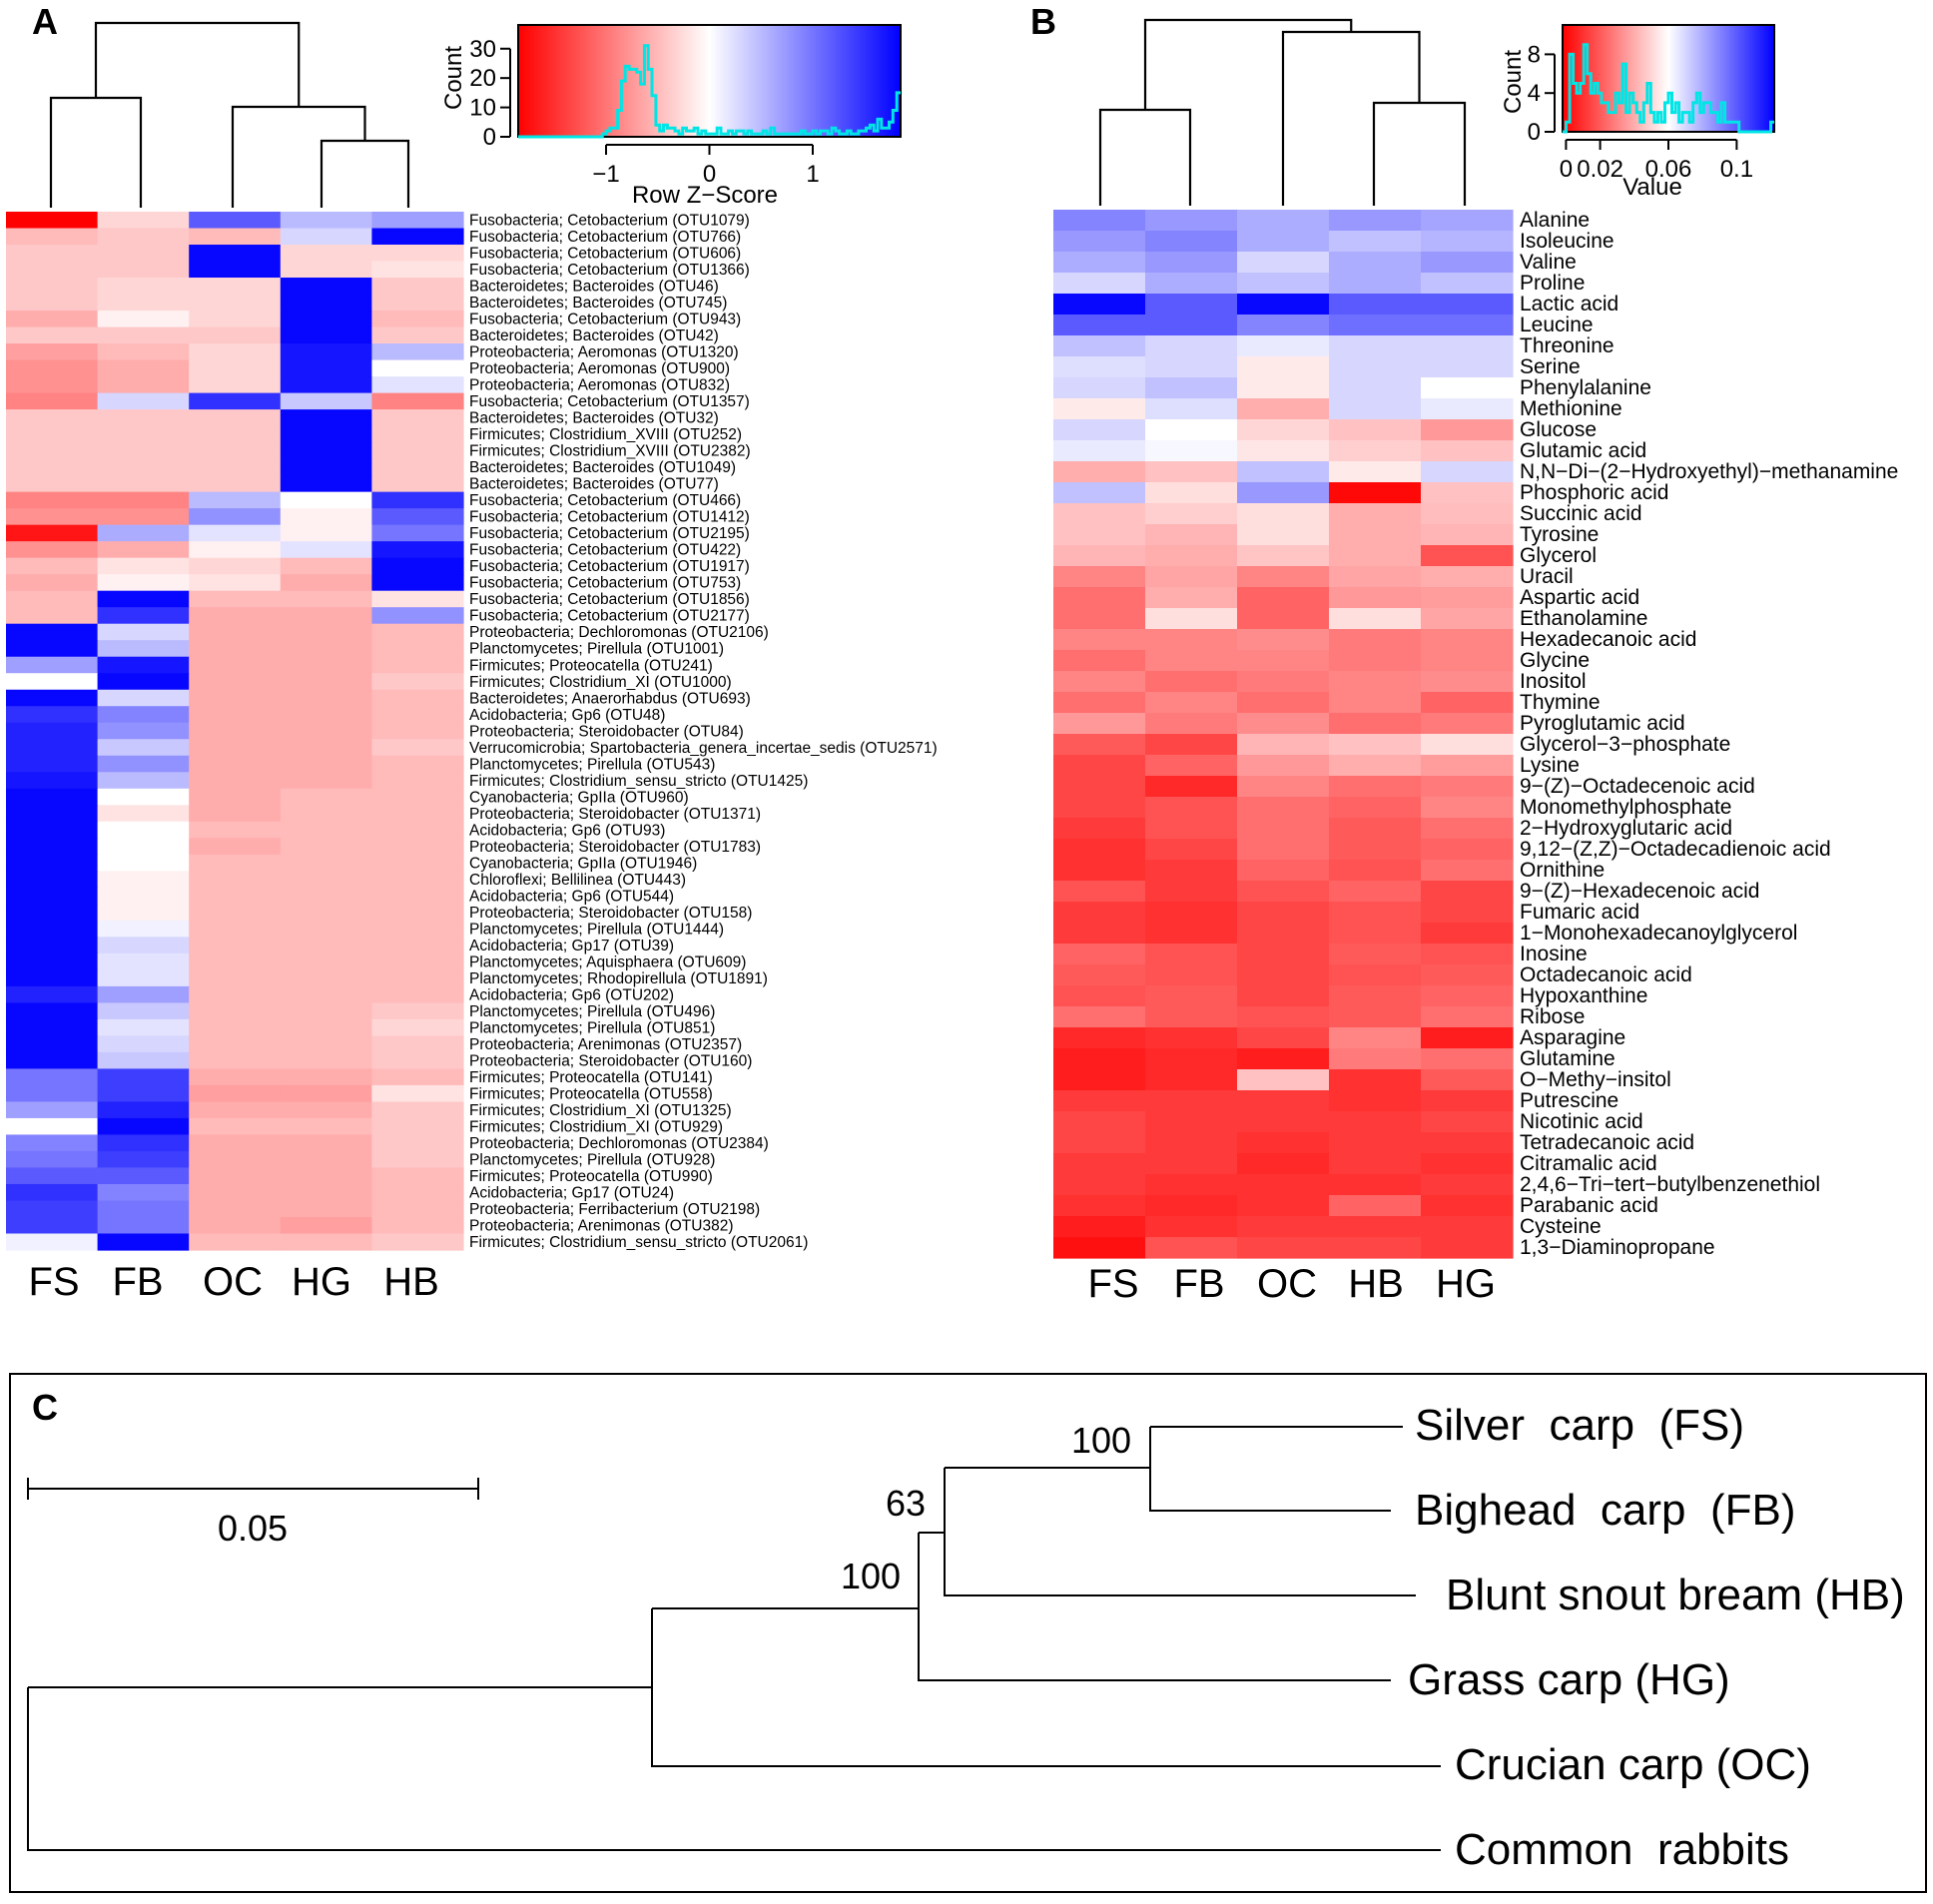  I want to click on legend-a-xtitle: Row Z−Score, so click(705, 195).